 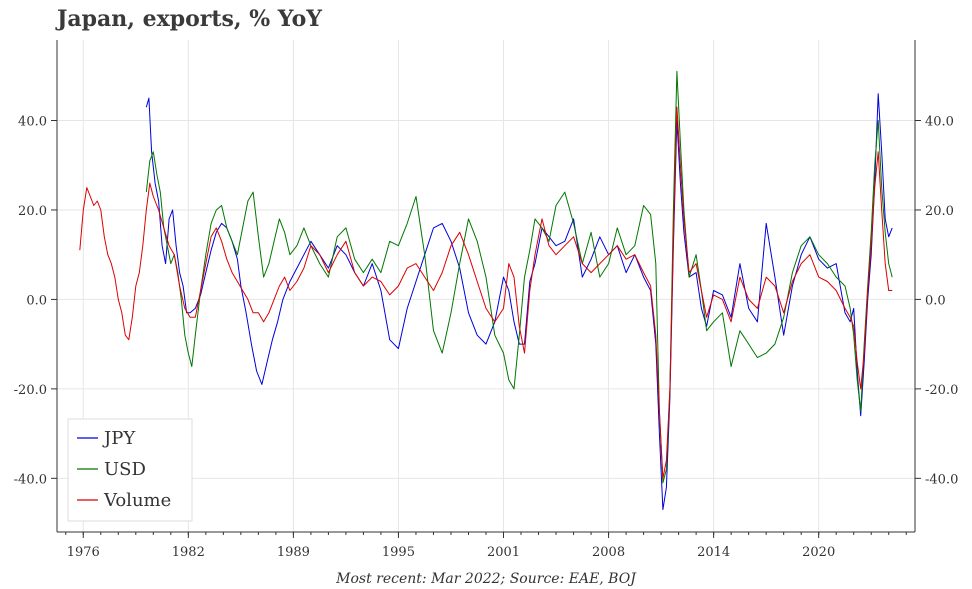 What do you see at coordinates (398, 552) in the screenshot?
I see `x-tick-label: 1995` at bounding box center [398, 552].